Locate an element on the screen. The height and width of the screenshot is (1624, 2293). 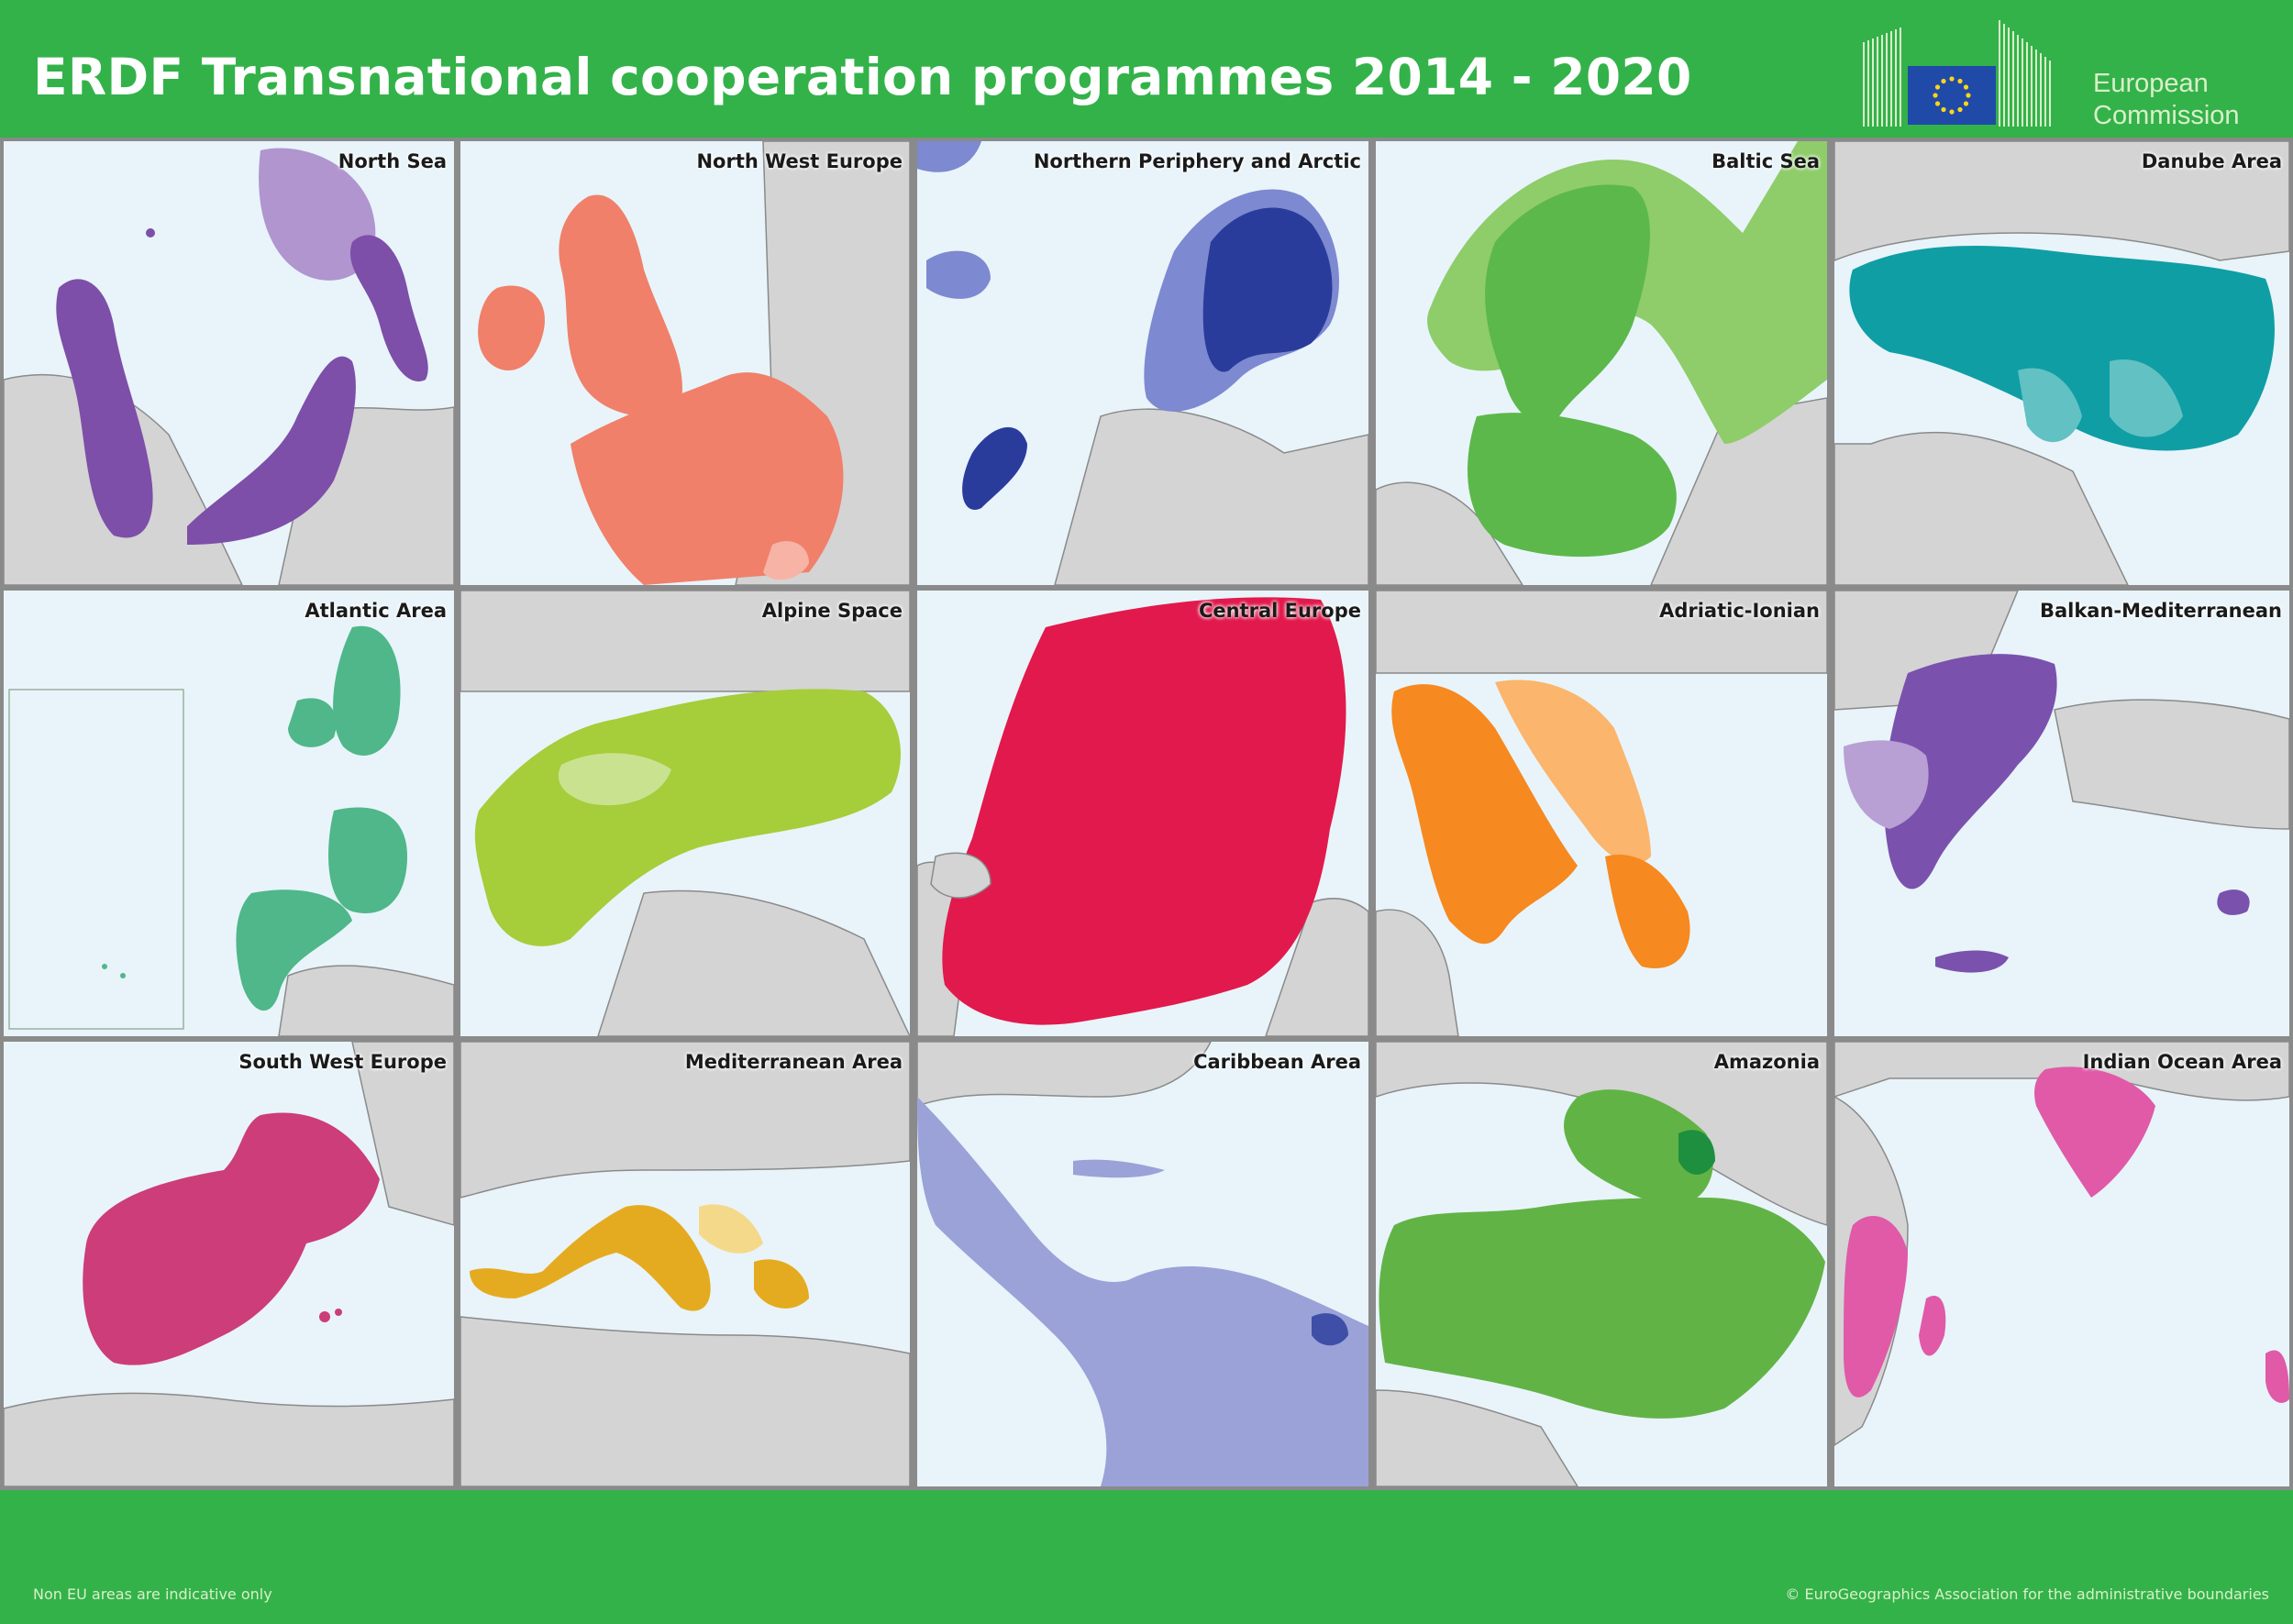
balkan-mediterranean-map is located at coordinates (2061, 782).